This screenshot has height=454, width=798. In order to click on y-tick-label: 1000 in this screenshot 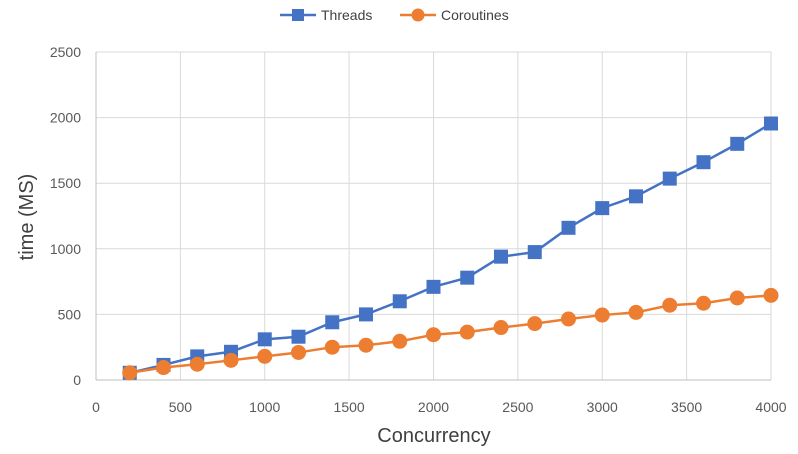, I will do `click(65, 249)`.